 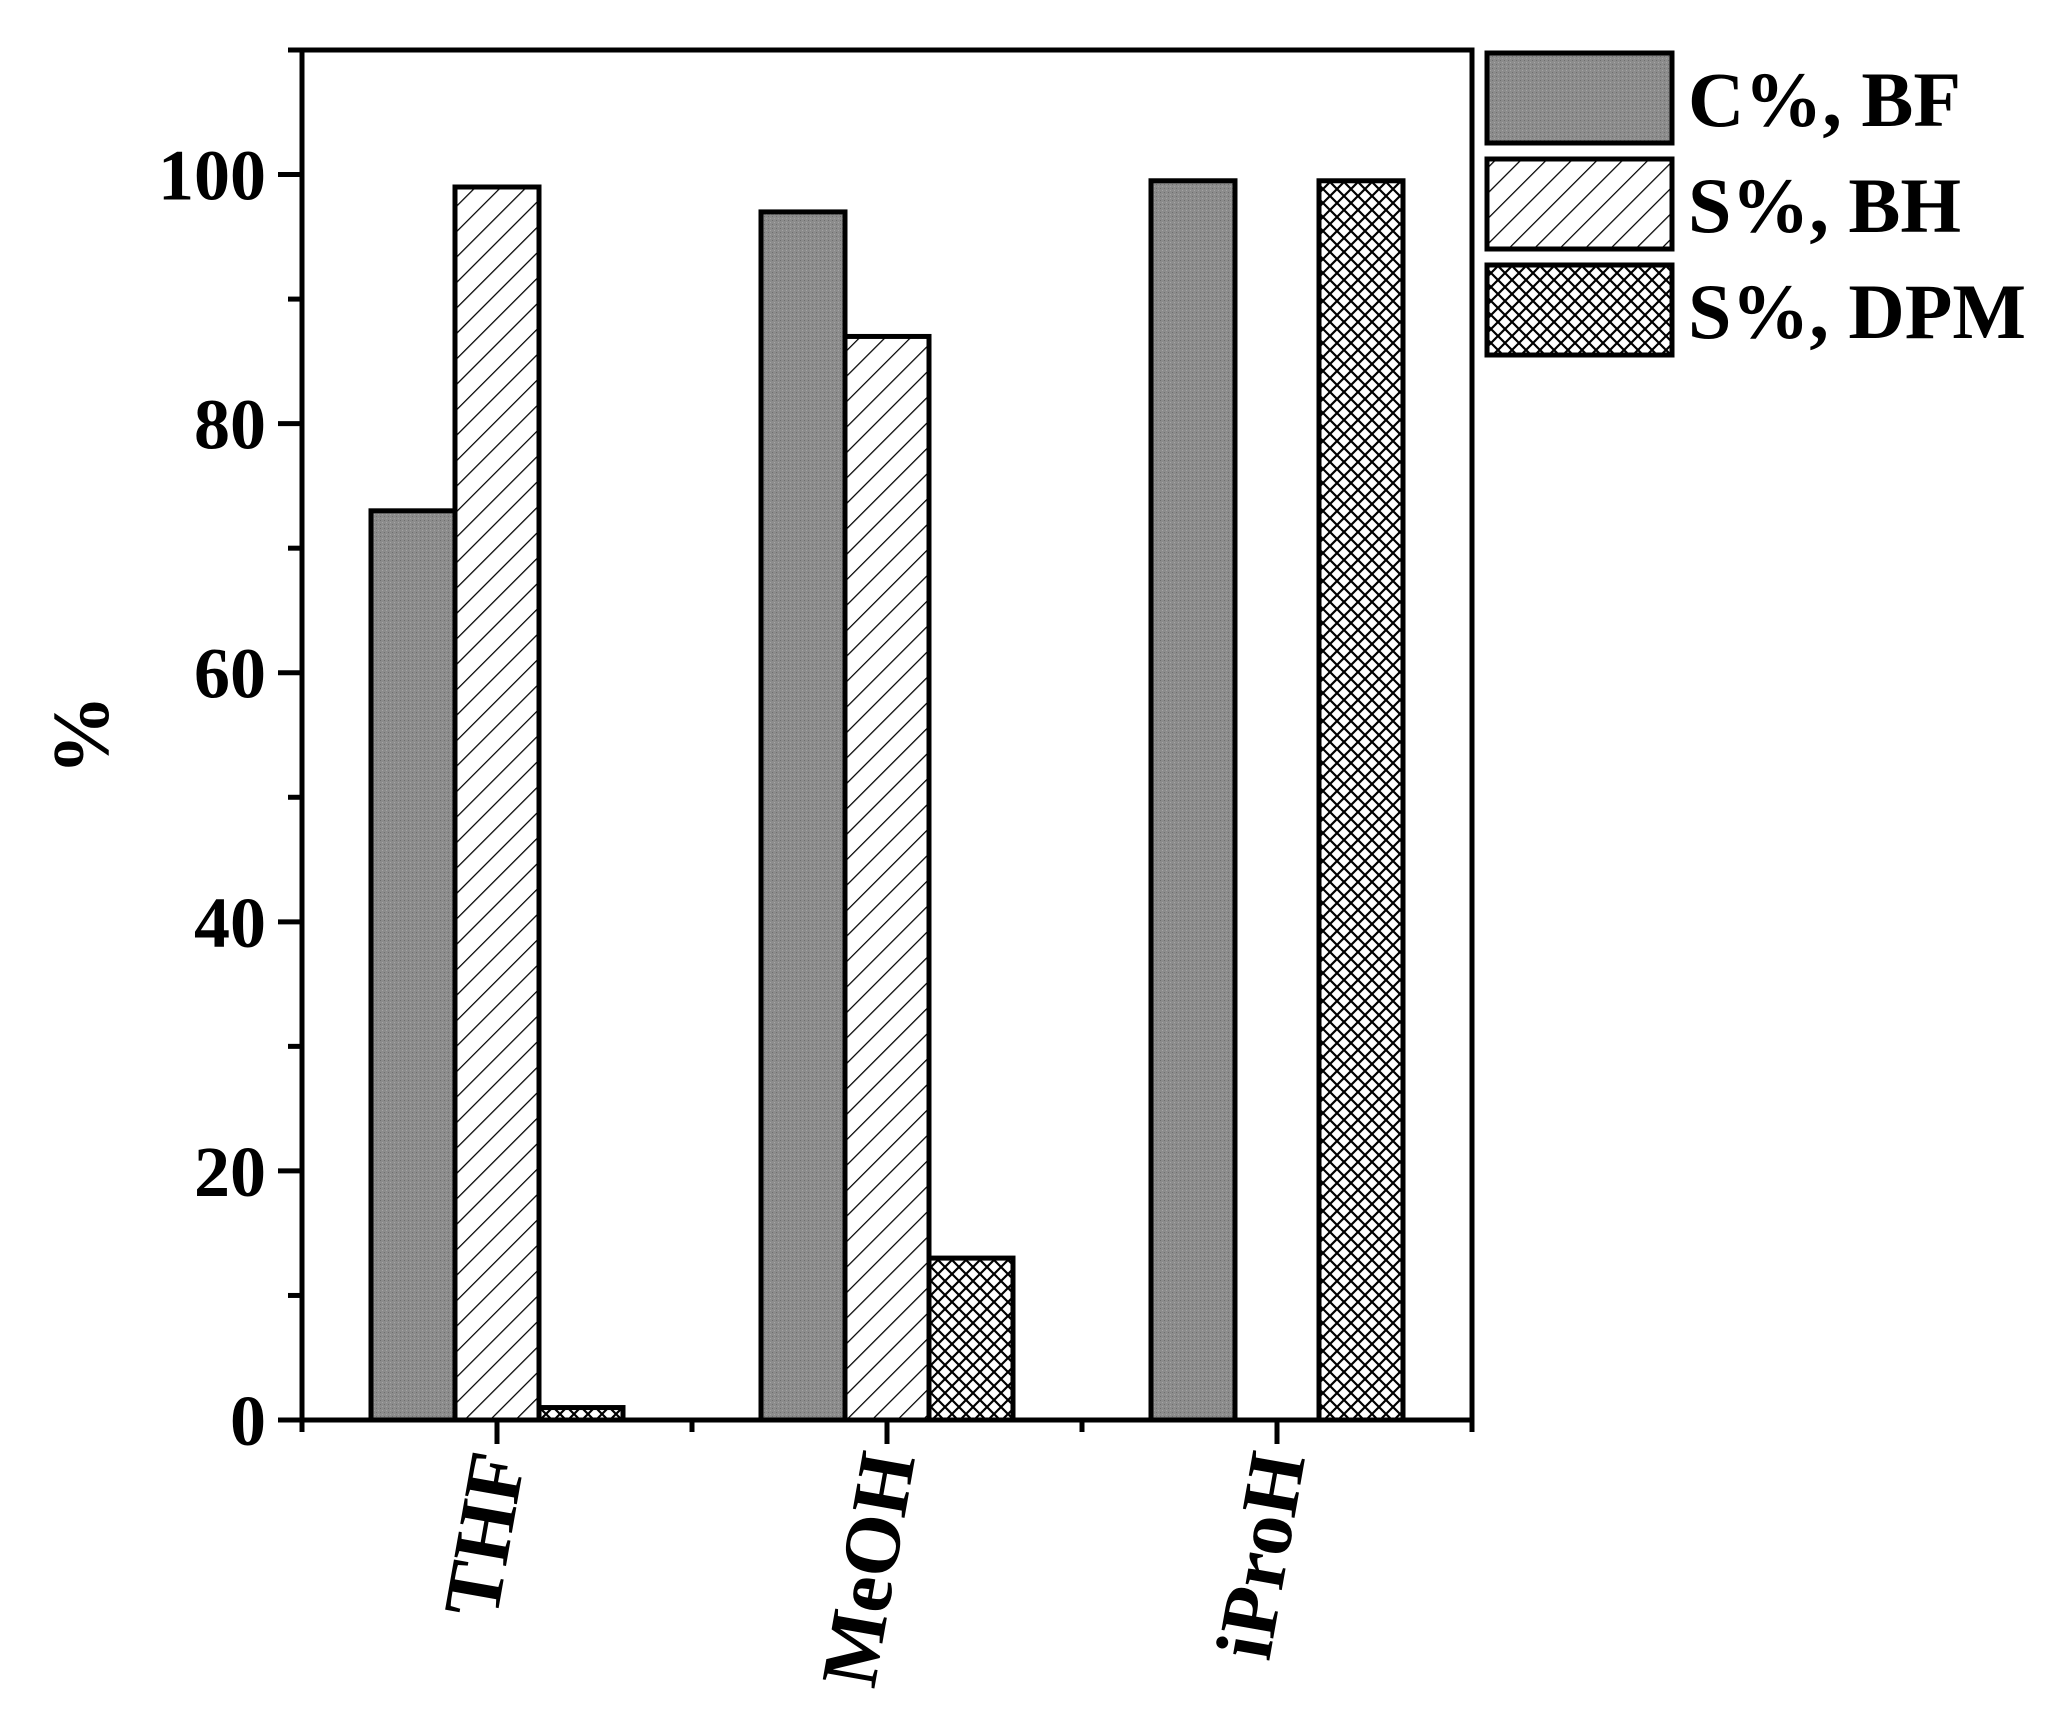 I want to click on y-tick-label-100: 100, so click(x=212, y=176).